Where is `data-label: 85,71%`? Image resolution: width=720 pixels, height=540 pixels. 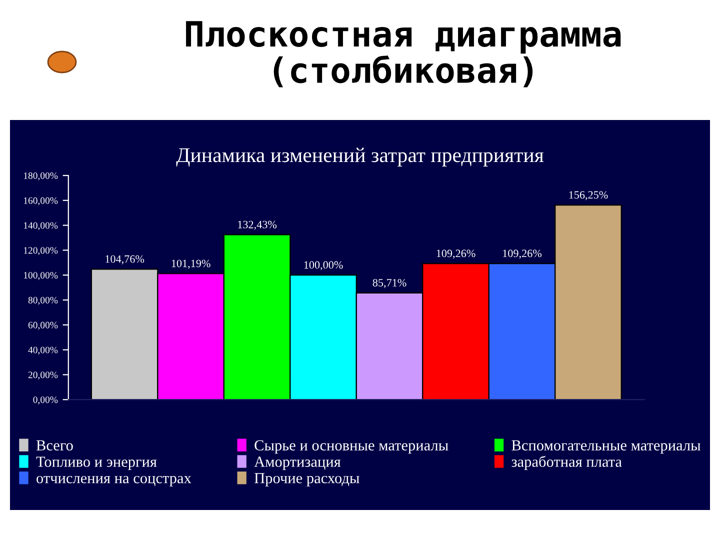
data-label: 85,71% is located at coordinates (389, 283).